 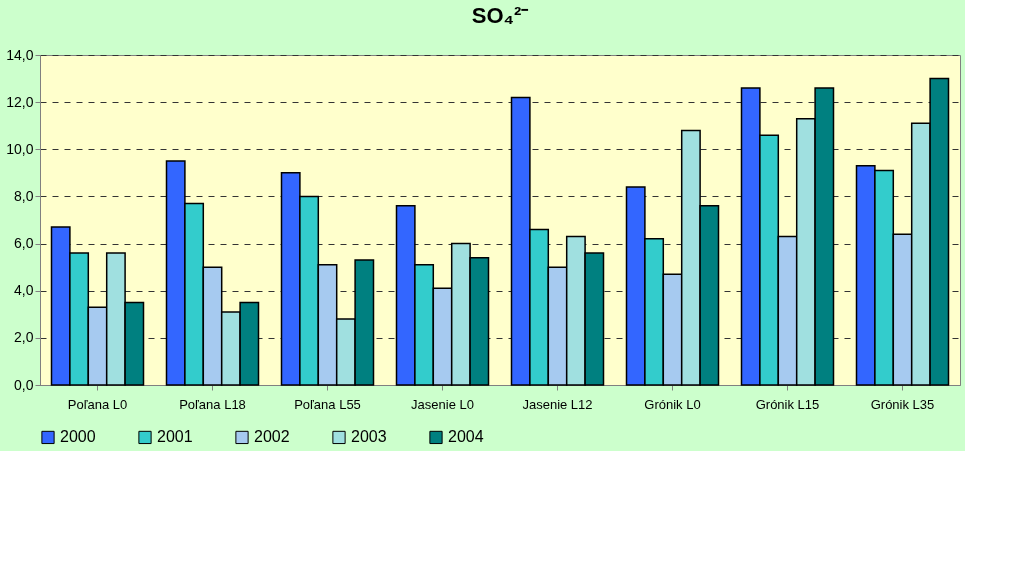 I want to click on y-tick-label: 10,0, so click(x=20, y=148).